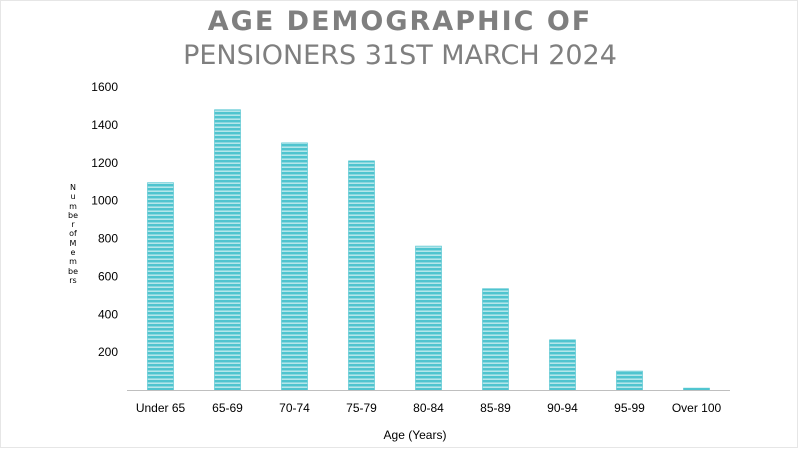 The height and width of the screenshot is (450, 800). Describe the element at coordinates (227, 408) in the screenshot. I see `x-tick-label: 65-69` at that location.